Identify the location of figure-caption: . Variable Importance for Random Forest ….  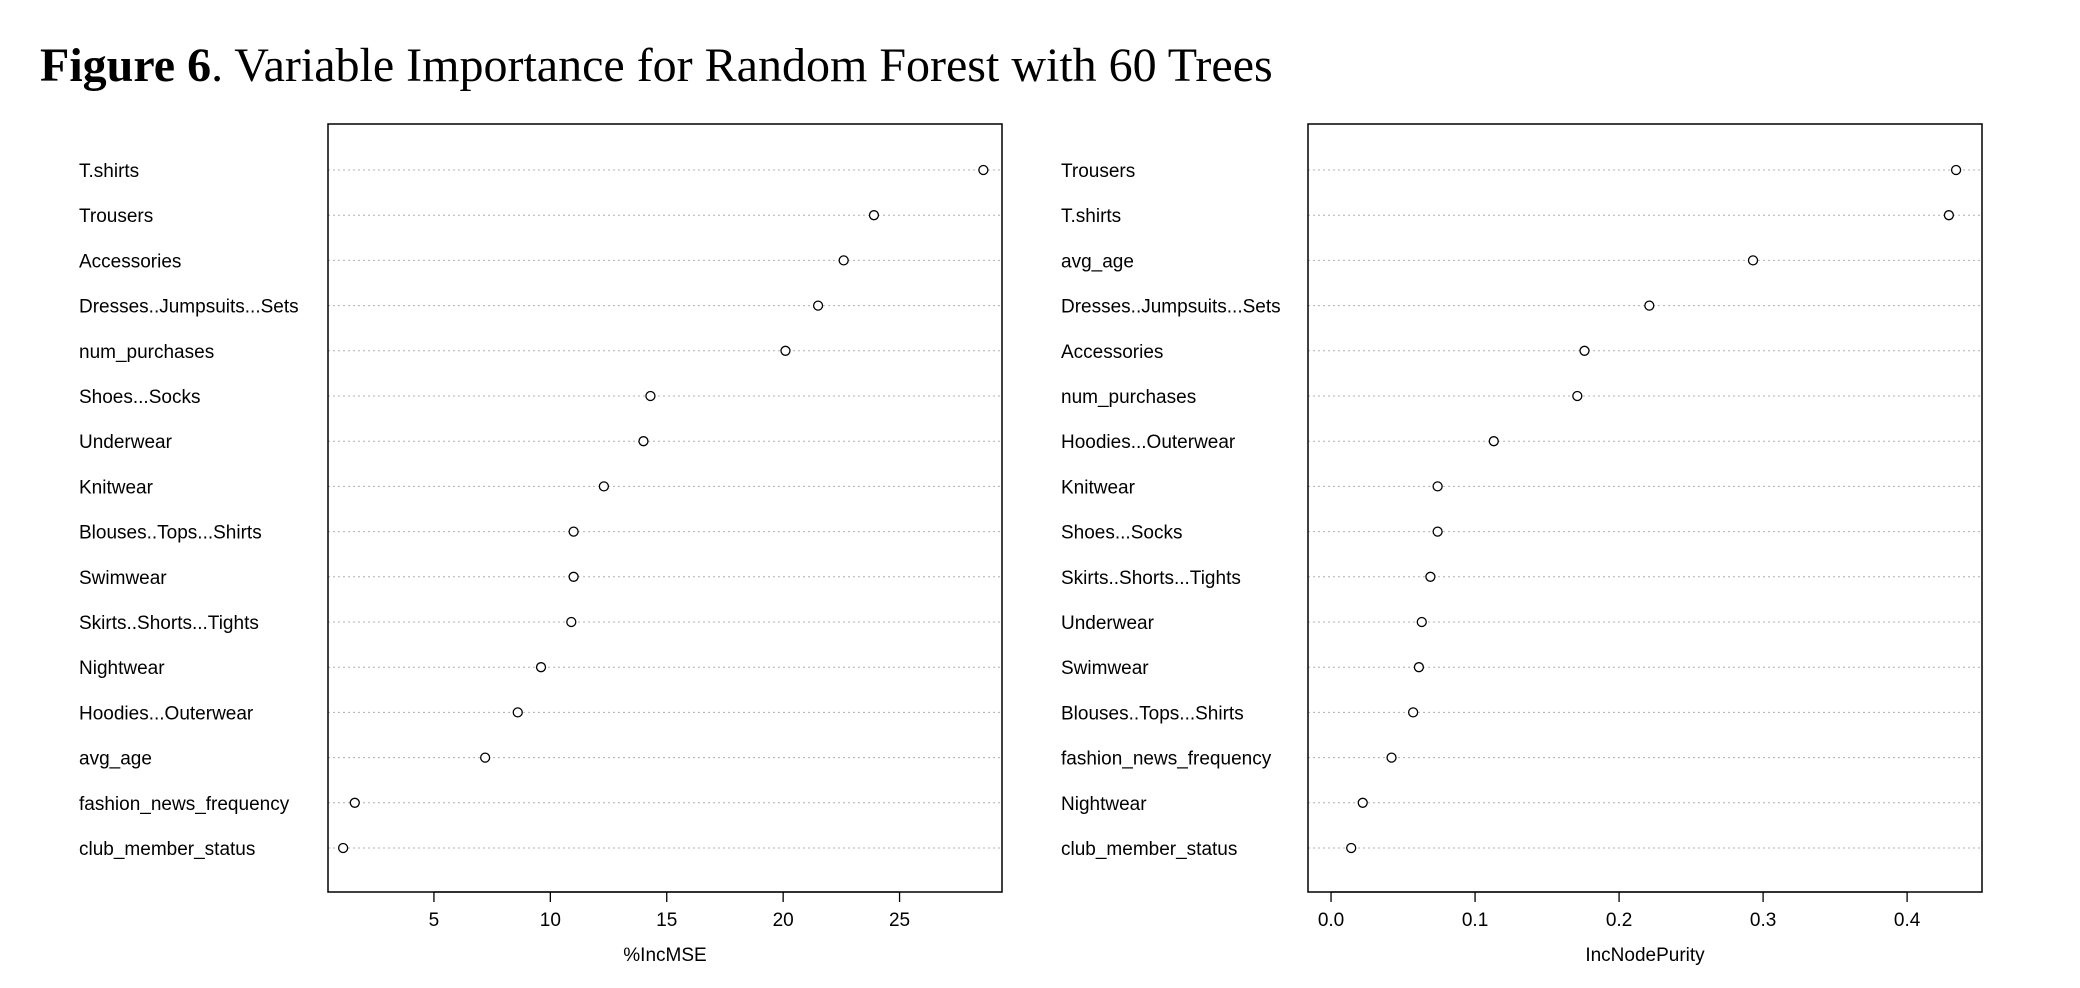
(742, 65).